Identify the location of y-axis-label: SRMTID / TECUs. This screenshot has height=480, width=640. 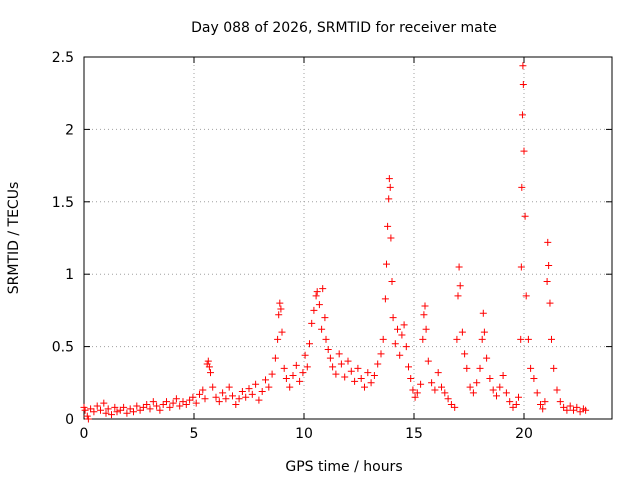
(14, 238).